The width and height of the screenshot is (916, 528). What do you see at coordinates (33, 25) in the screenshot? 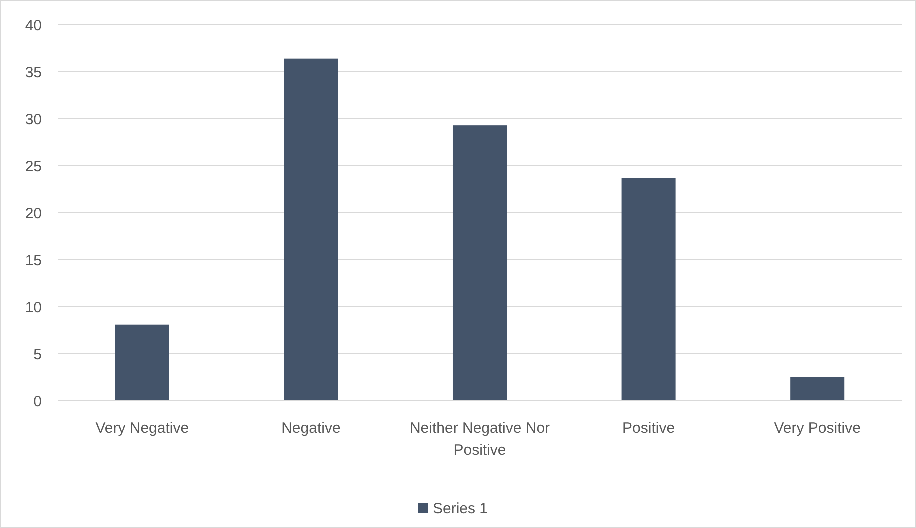
I see `y-tick-label: 40` at bounding box center [33, 25].